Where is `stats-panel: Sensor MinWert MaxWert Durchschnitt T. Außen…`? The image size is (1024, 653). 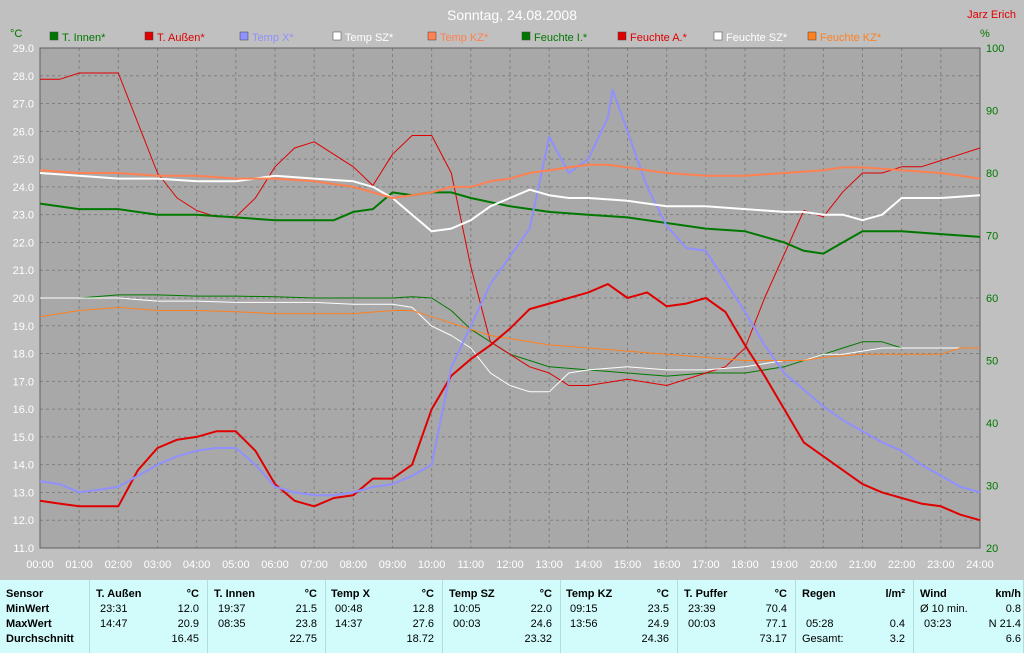
stats-panel: Sensor MinWert MaxWert Durchschnitt T. Außen… is located at coordinates (512, 616).